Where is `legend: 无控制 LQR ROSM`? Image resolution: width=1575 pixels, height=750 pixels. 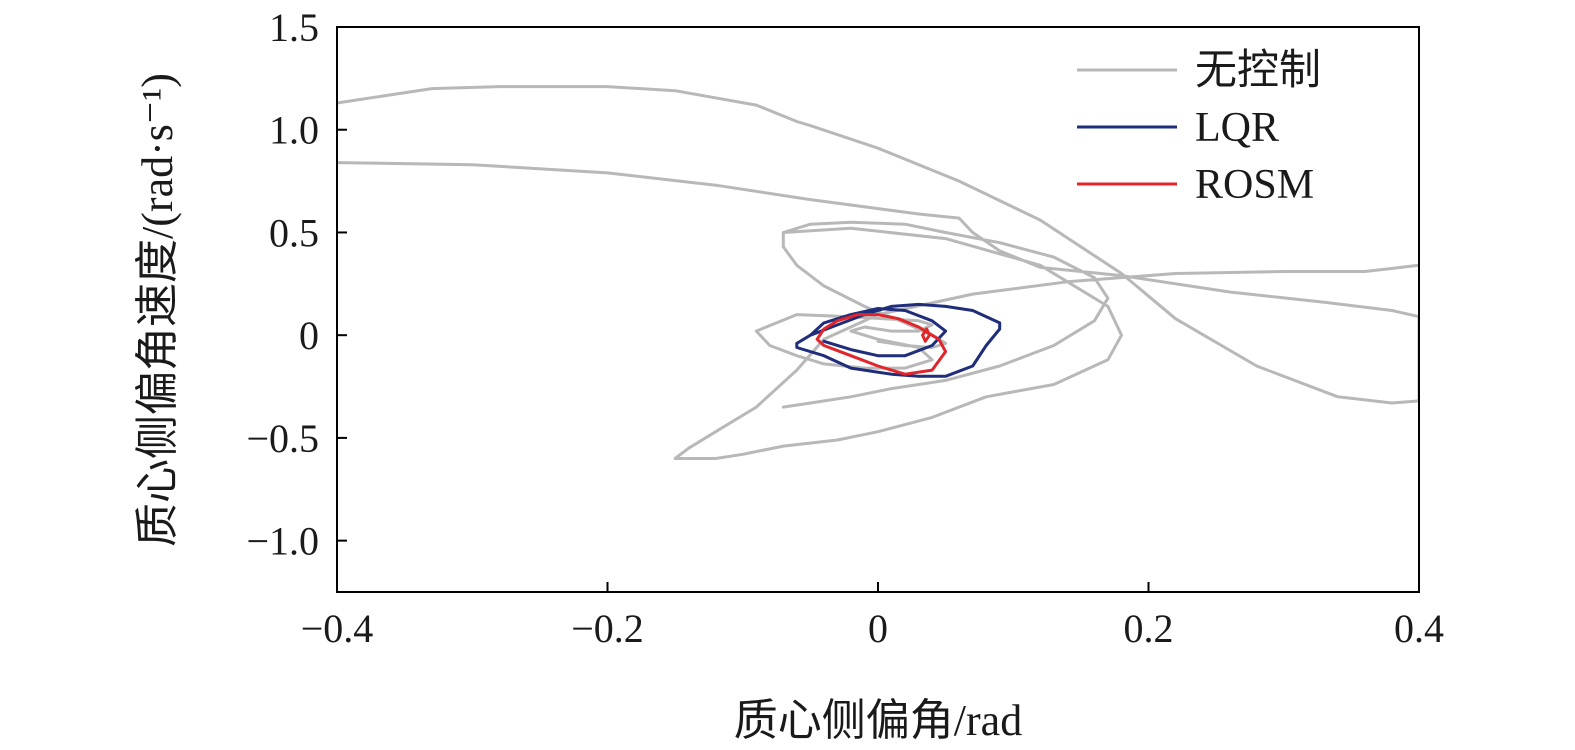
legend: 无控制 LQR ROSM is located at coordinates (1199, 128).